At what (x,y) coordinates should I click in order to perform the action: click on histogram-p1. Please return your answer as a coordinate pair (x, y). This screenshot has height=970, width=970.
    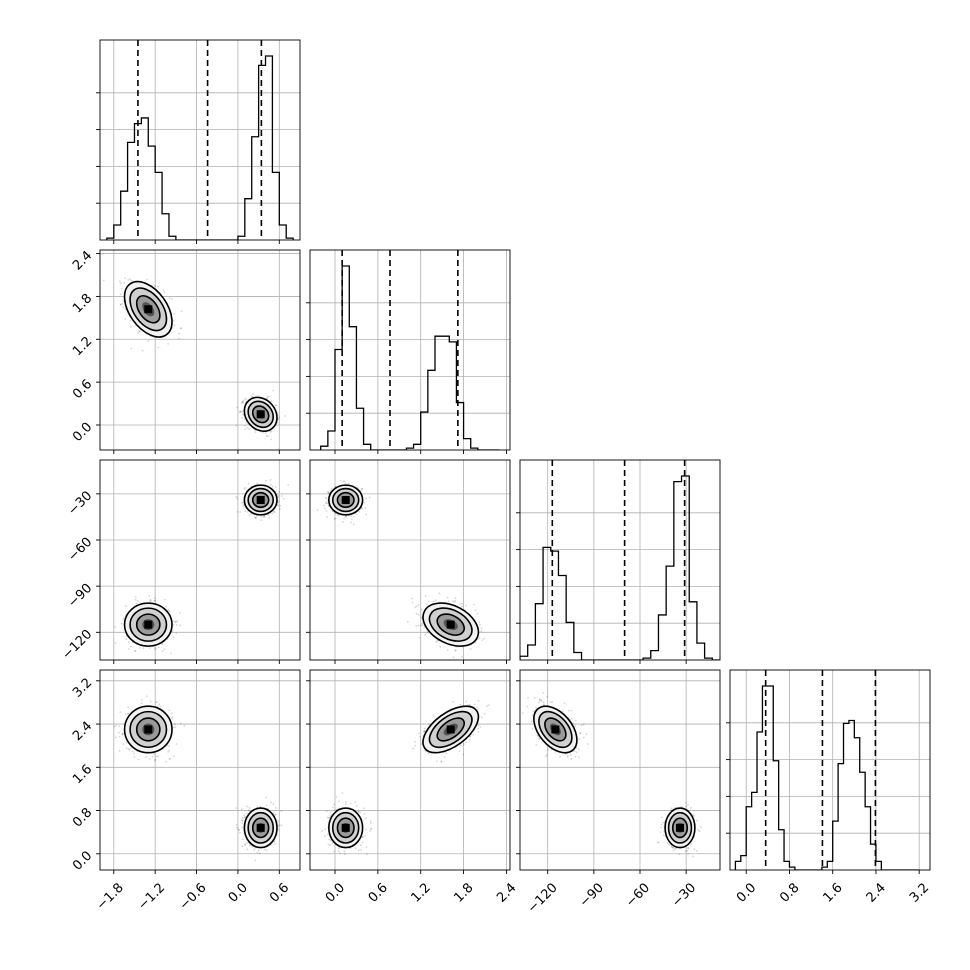
    Looking at the image, I should click on (410, 357).